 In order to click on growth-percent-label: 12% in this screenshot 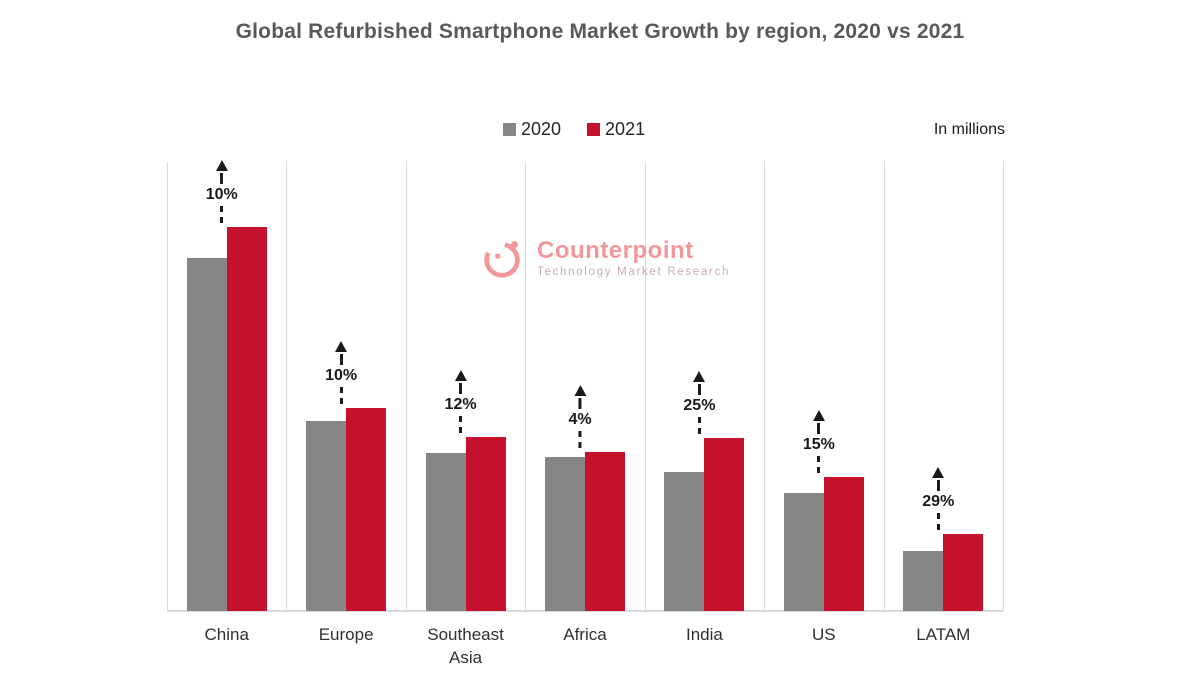, I will do `click(460, 404)`.